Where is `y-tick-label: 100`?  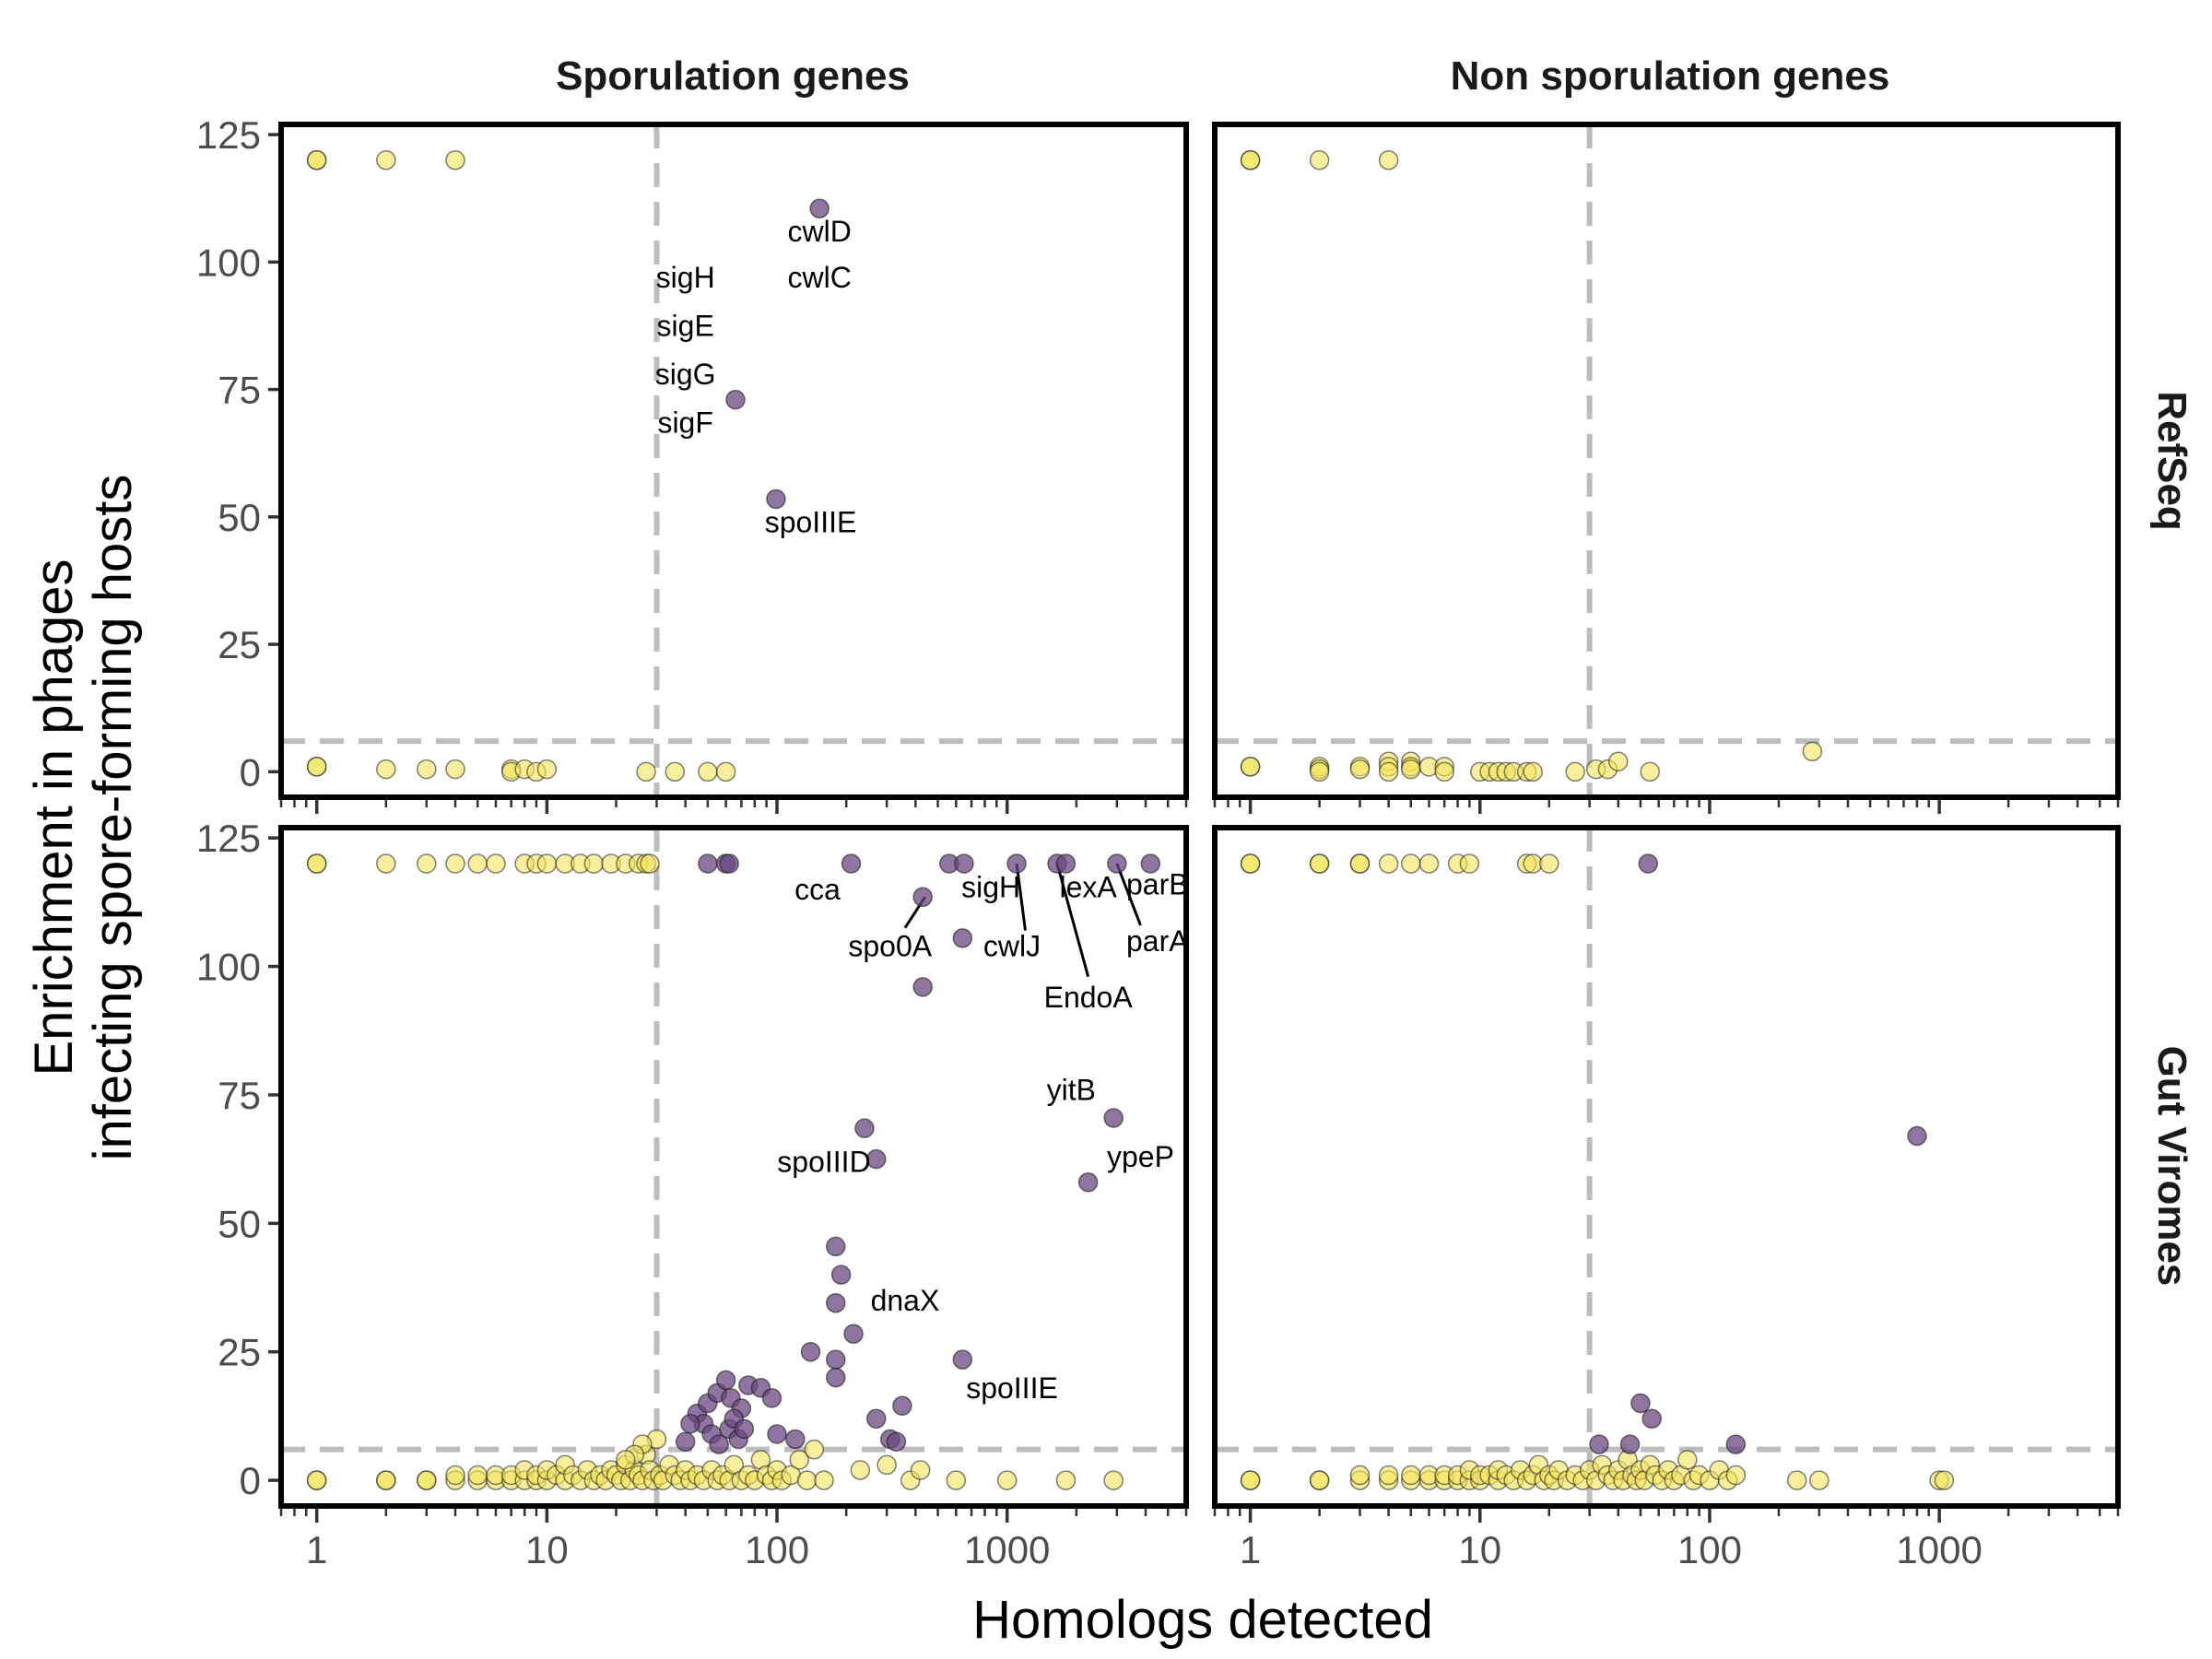
y-tick-label: 100 is located at coordinates (228, 967).